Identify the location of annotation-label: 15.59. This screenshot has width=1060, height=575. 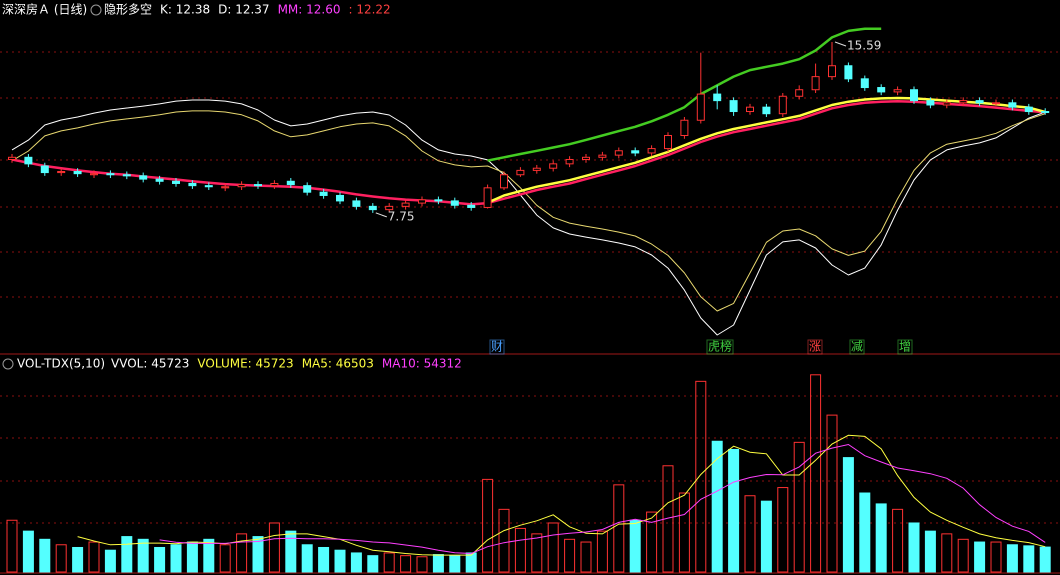
(864, 45).